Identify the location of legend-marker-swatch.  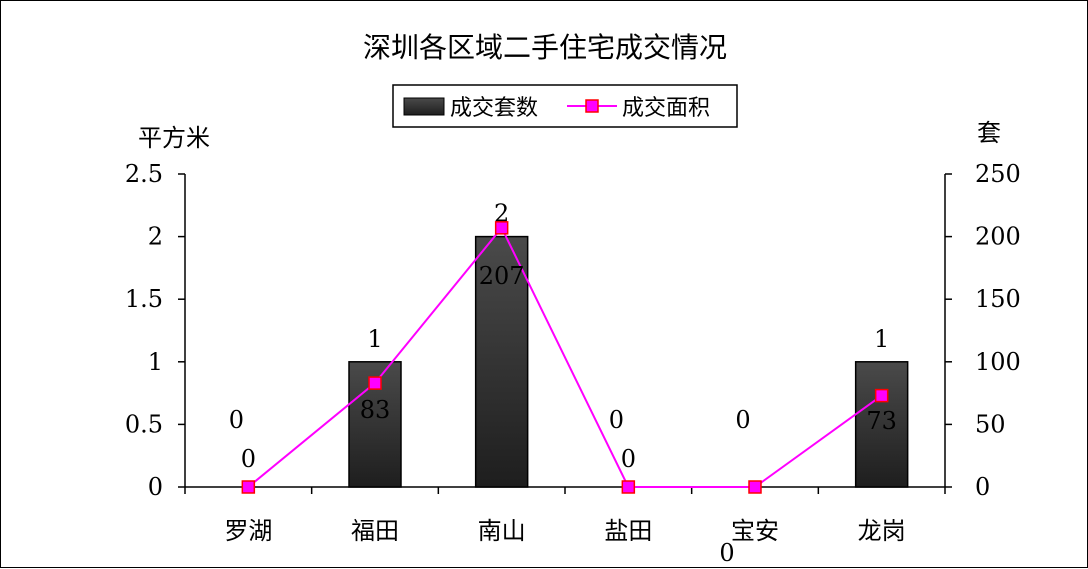
(592, 106).